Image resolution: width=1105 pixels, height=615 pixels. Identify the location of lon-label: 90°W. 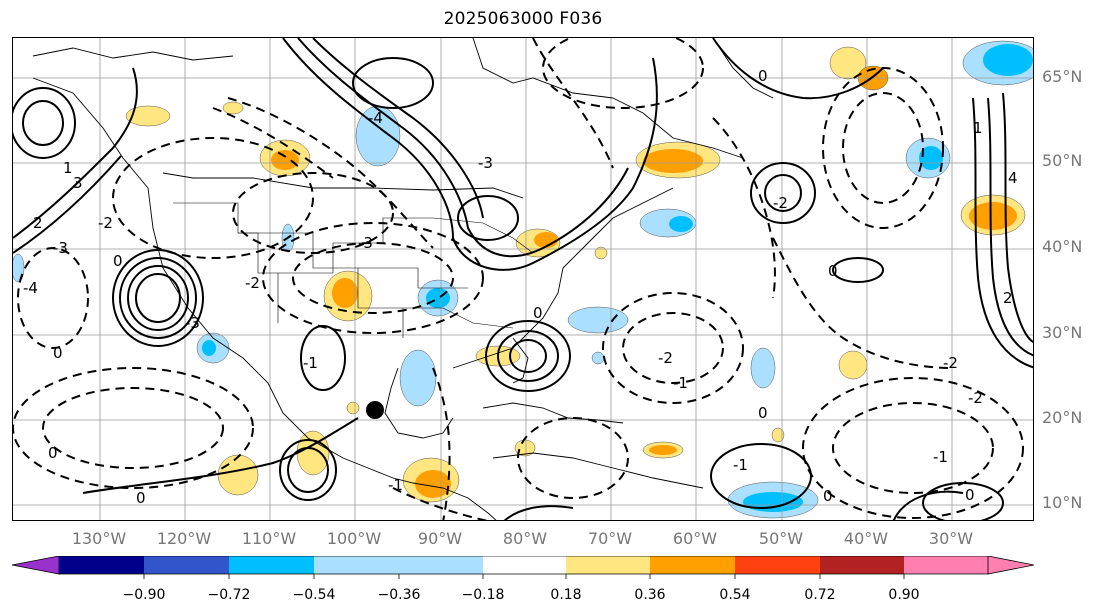
(440, 538).